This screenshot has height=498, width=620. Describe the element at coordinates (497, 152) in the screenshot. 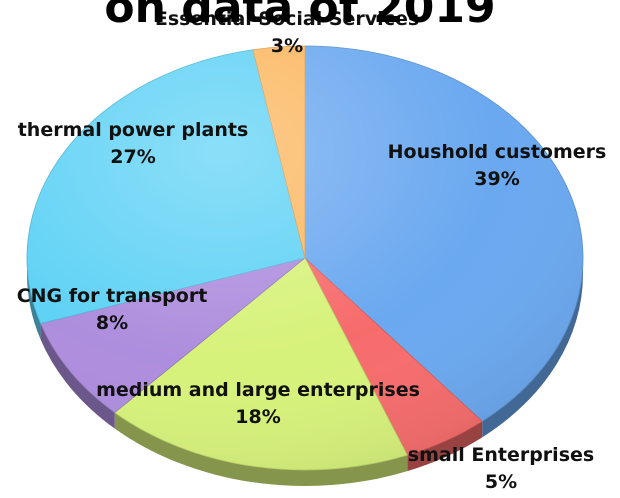

I see `slice-label-0: Houshold customers` at that location.